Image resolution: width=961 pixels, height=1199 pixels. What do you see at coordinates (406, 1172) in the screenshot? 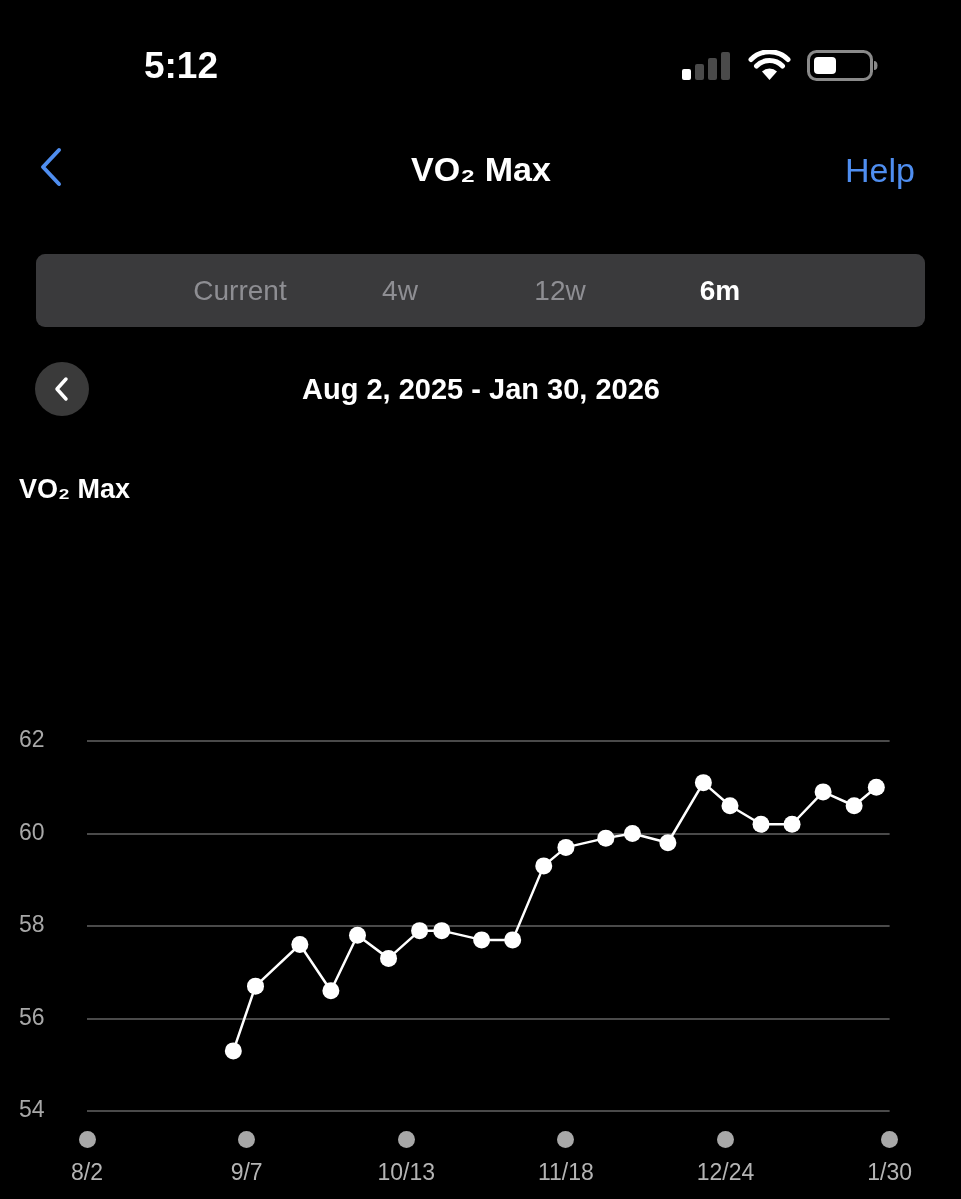
I see `x-tick-label: 10/13` at bounding box center [406, 1172].